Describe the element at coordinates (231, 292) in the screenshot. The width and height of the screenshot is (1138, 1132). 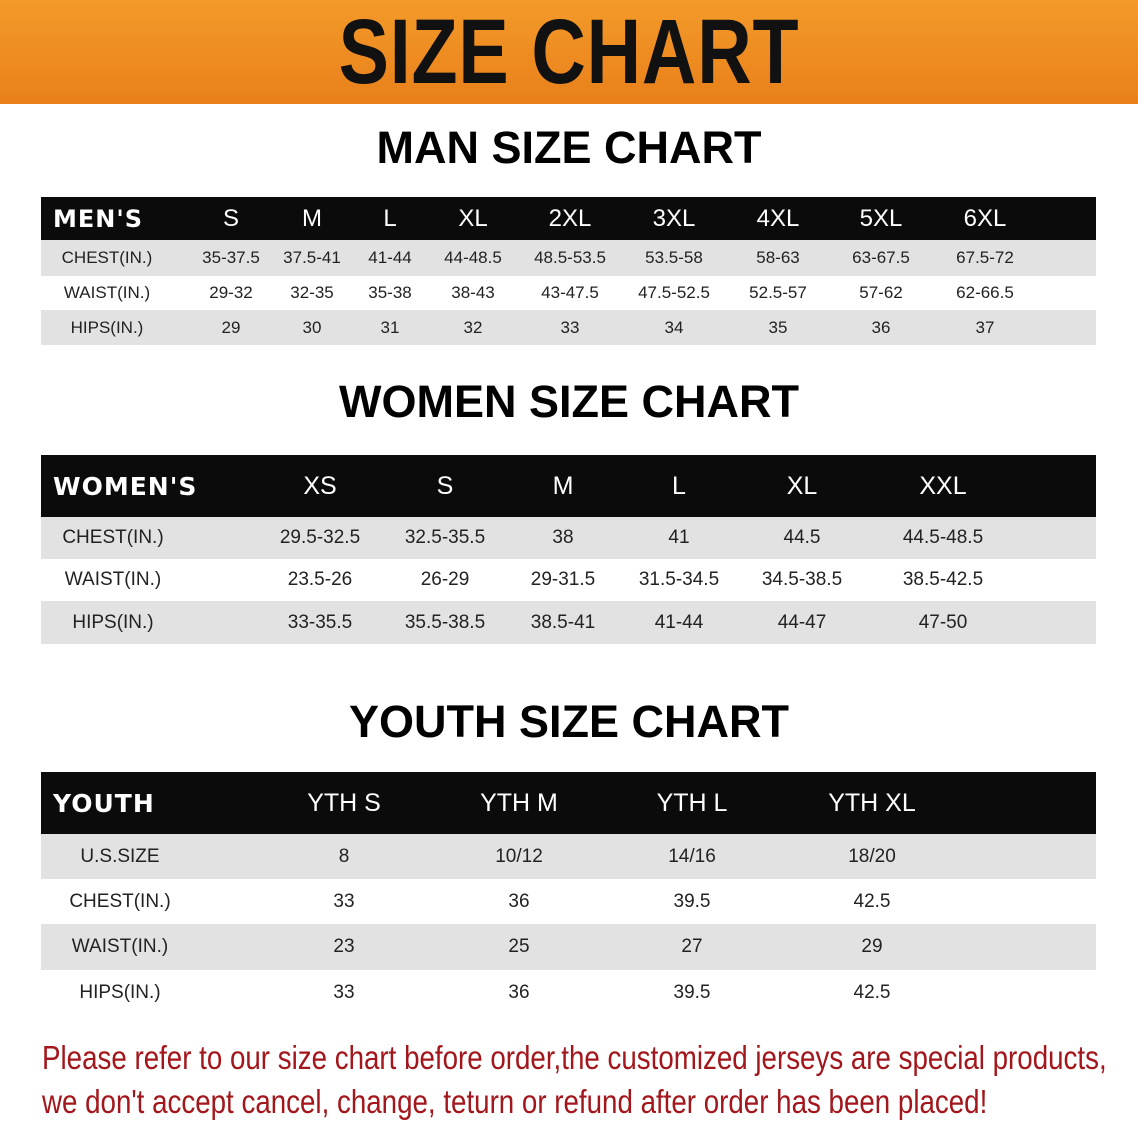
I see `measurement-value: 29-32` at that location.